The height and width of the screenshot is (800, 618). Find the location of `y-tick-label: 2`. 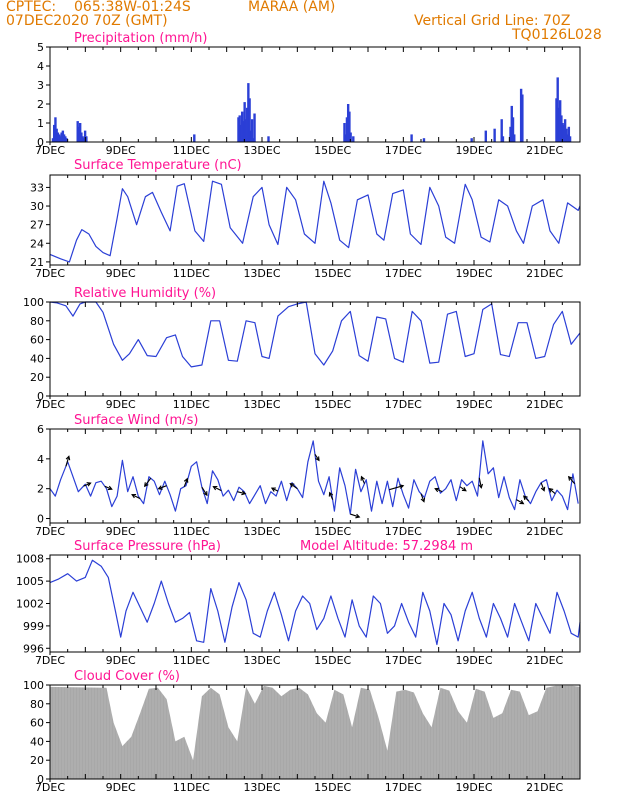

y-tick-label: 2 is located at coordinates (40, 104).